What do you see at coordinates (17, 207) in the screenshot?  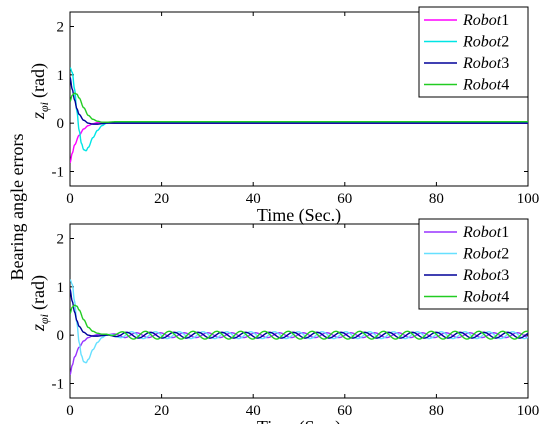 I see `shared-y-axis-label: Bearing angle errors` at bounding box center [17, 207].